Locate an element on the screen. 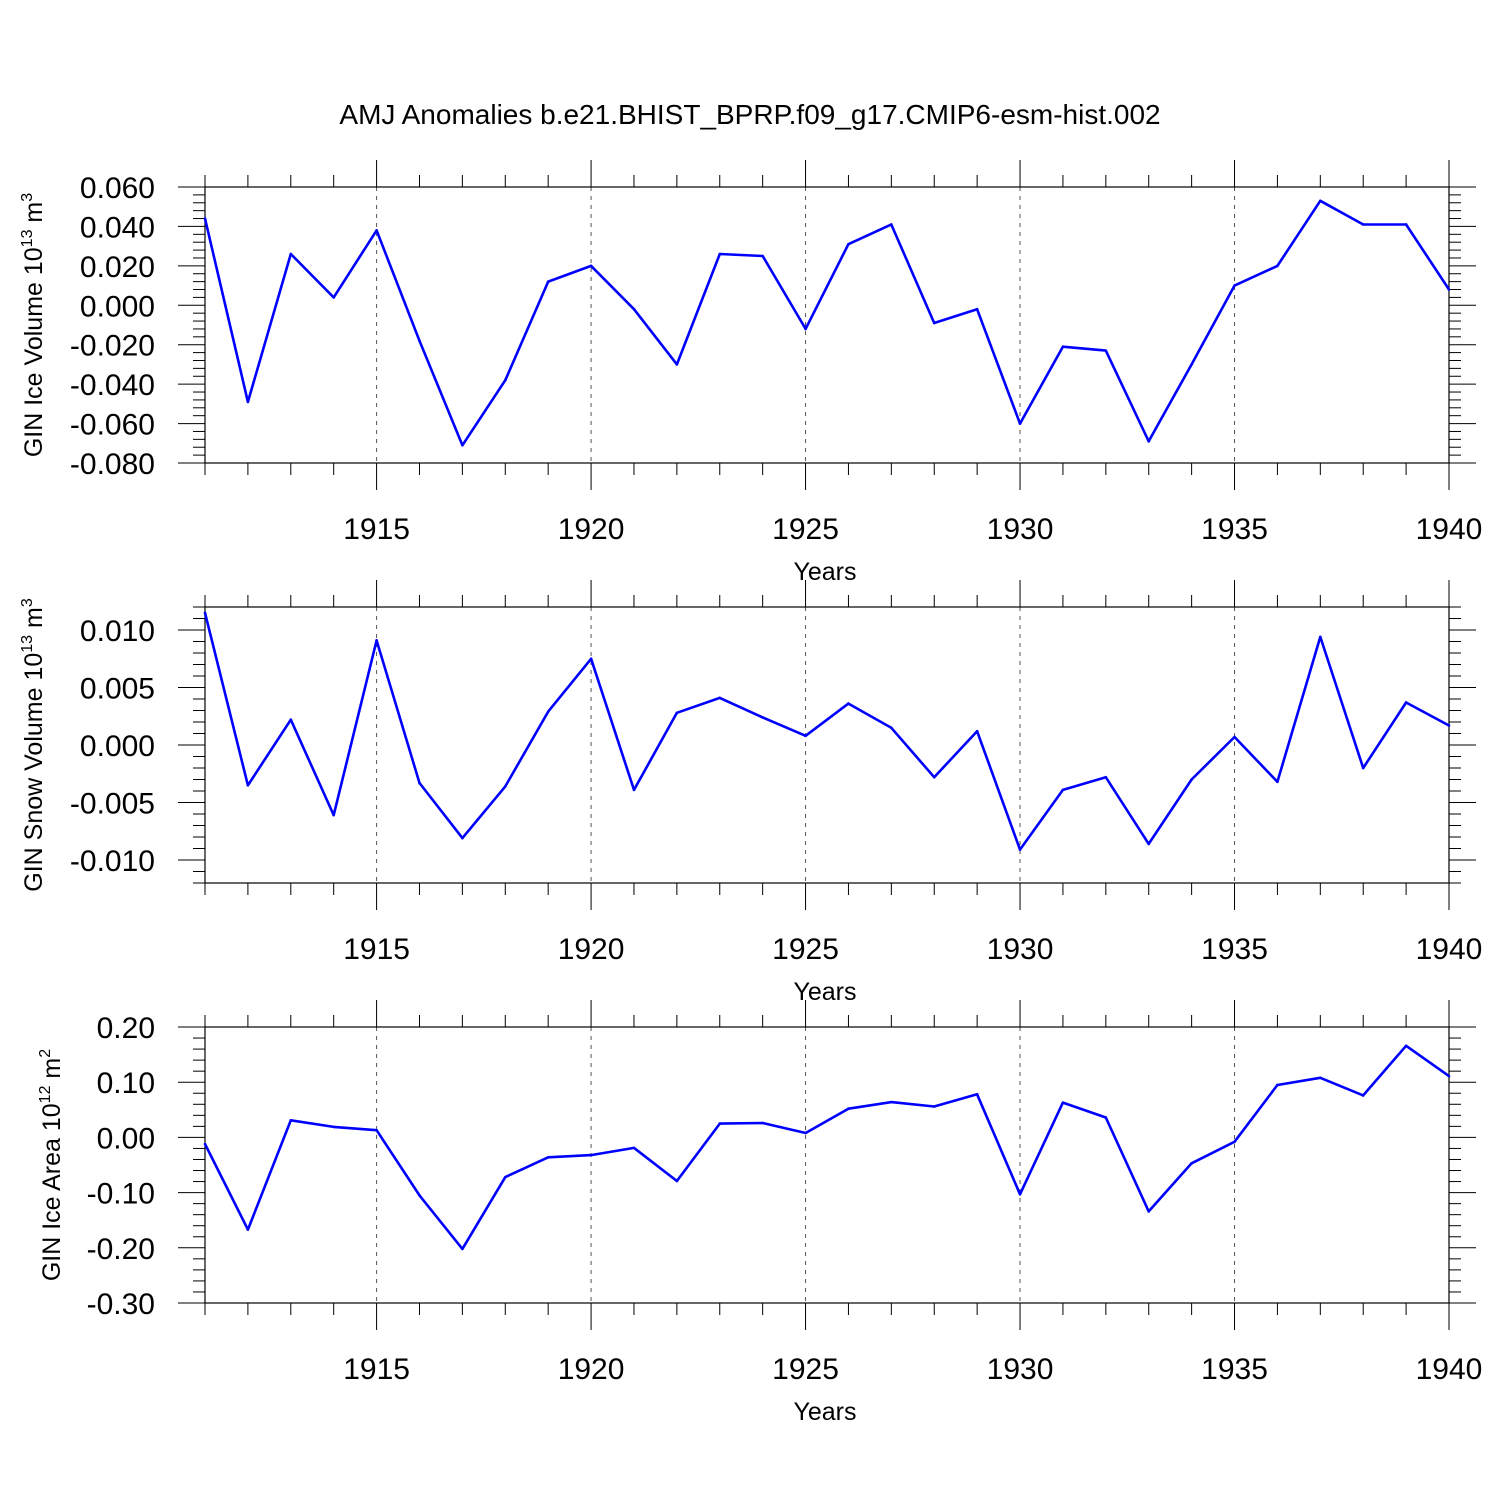 This screenshot has height=1500, width=1500. y-tick-label: -0.10 is located at coordinates (121, 1194).